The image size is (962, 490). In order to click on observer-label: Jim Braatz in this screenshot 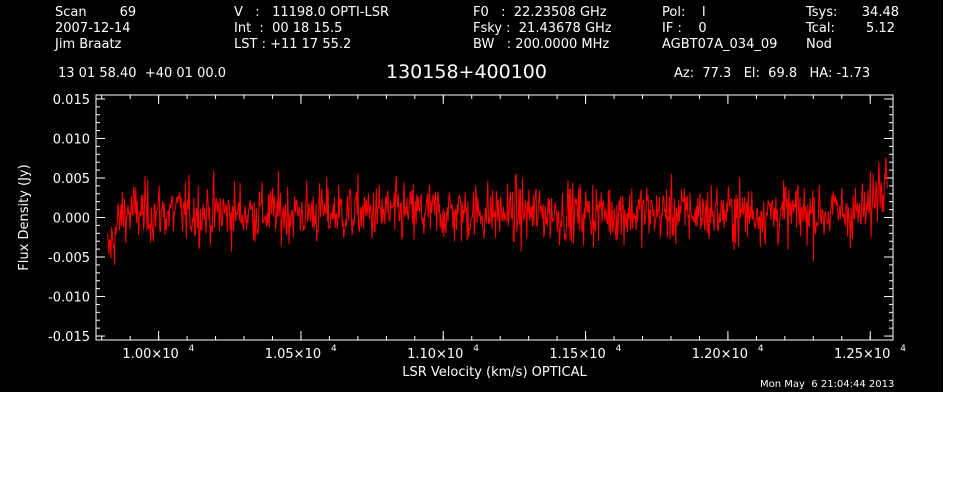, I will do `click(88, 44)`.